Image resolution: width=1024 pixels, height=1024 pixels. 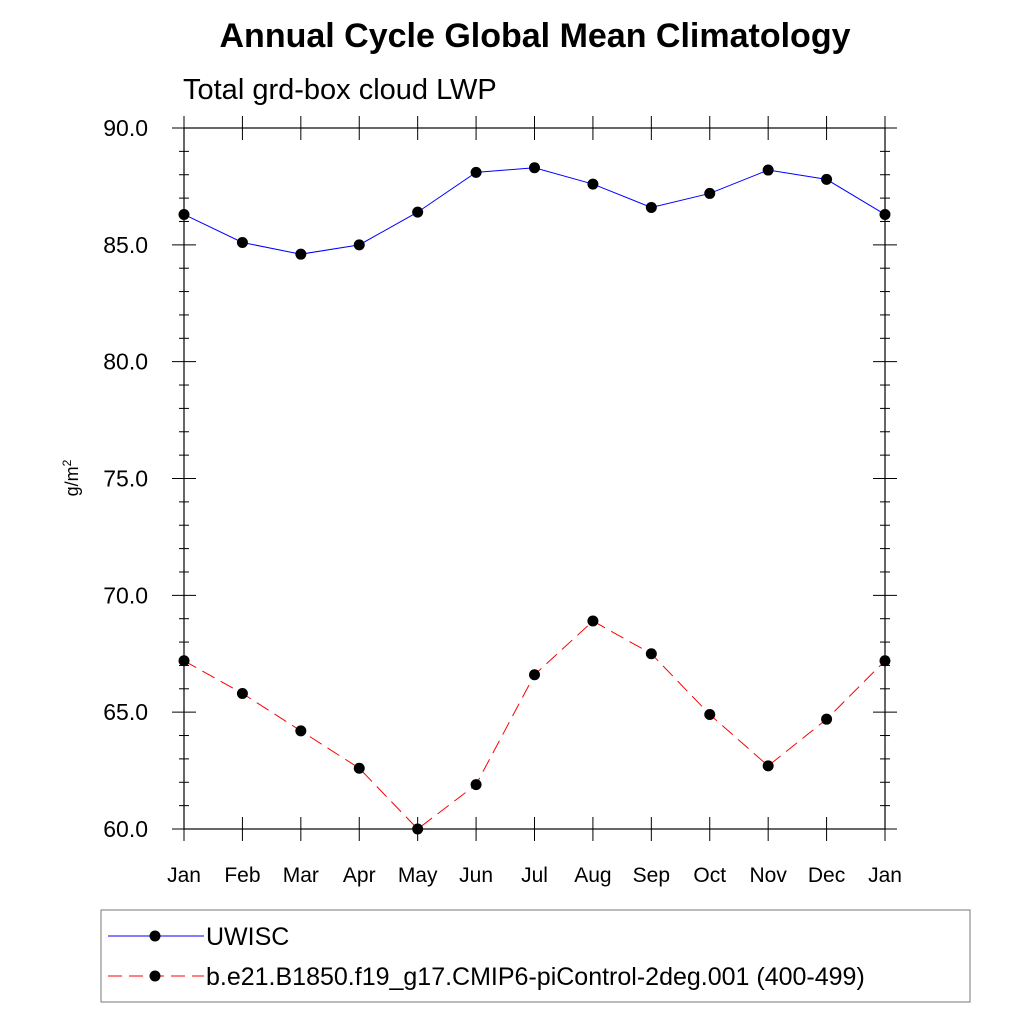 What do you see at coordinates (125, 245) in the screenshot?
I see `y-tick-label: 85.0` at bounding box center [125, 245].